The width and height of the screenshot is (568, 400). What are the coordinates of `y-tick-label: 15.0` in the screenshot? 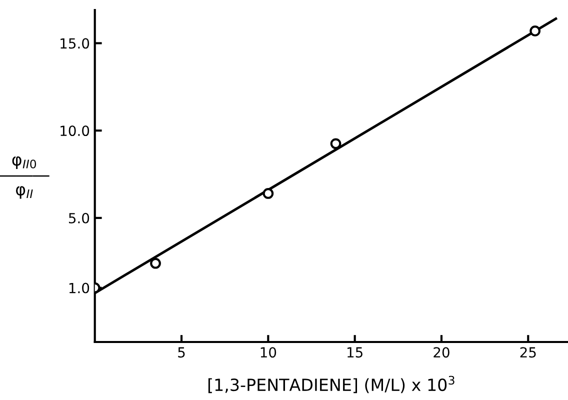 It's located at (75, 43).